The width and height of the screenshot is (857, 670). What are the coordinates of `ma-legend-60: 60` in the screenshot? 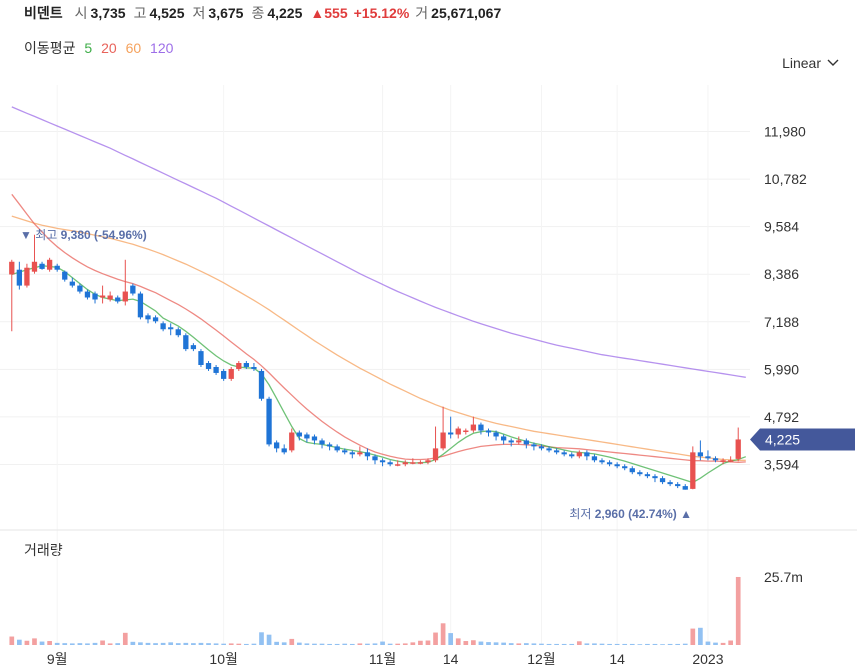 It's located at (133, 48).